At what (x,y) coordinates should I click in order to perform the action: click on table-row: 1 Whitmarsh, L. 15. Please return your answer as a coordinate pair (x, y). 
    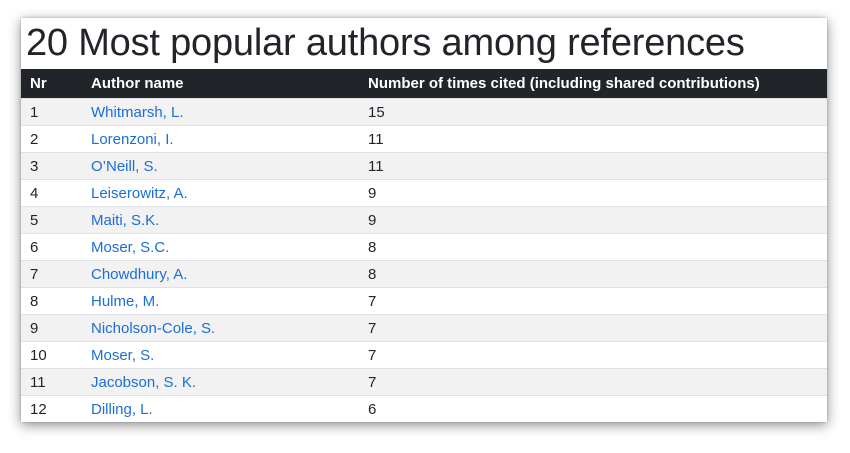
    Looking at the image, I should click on (424, 112).